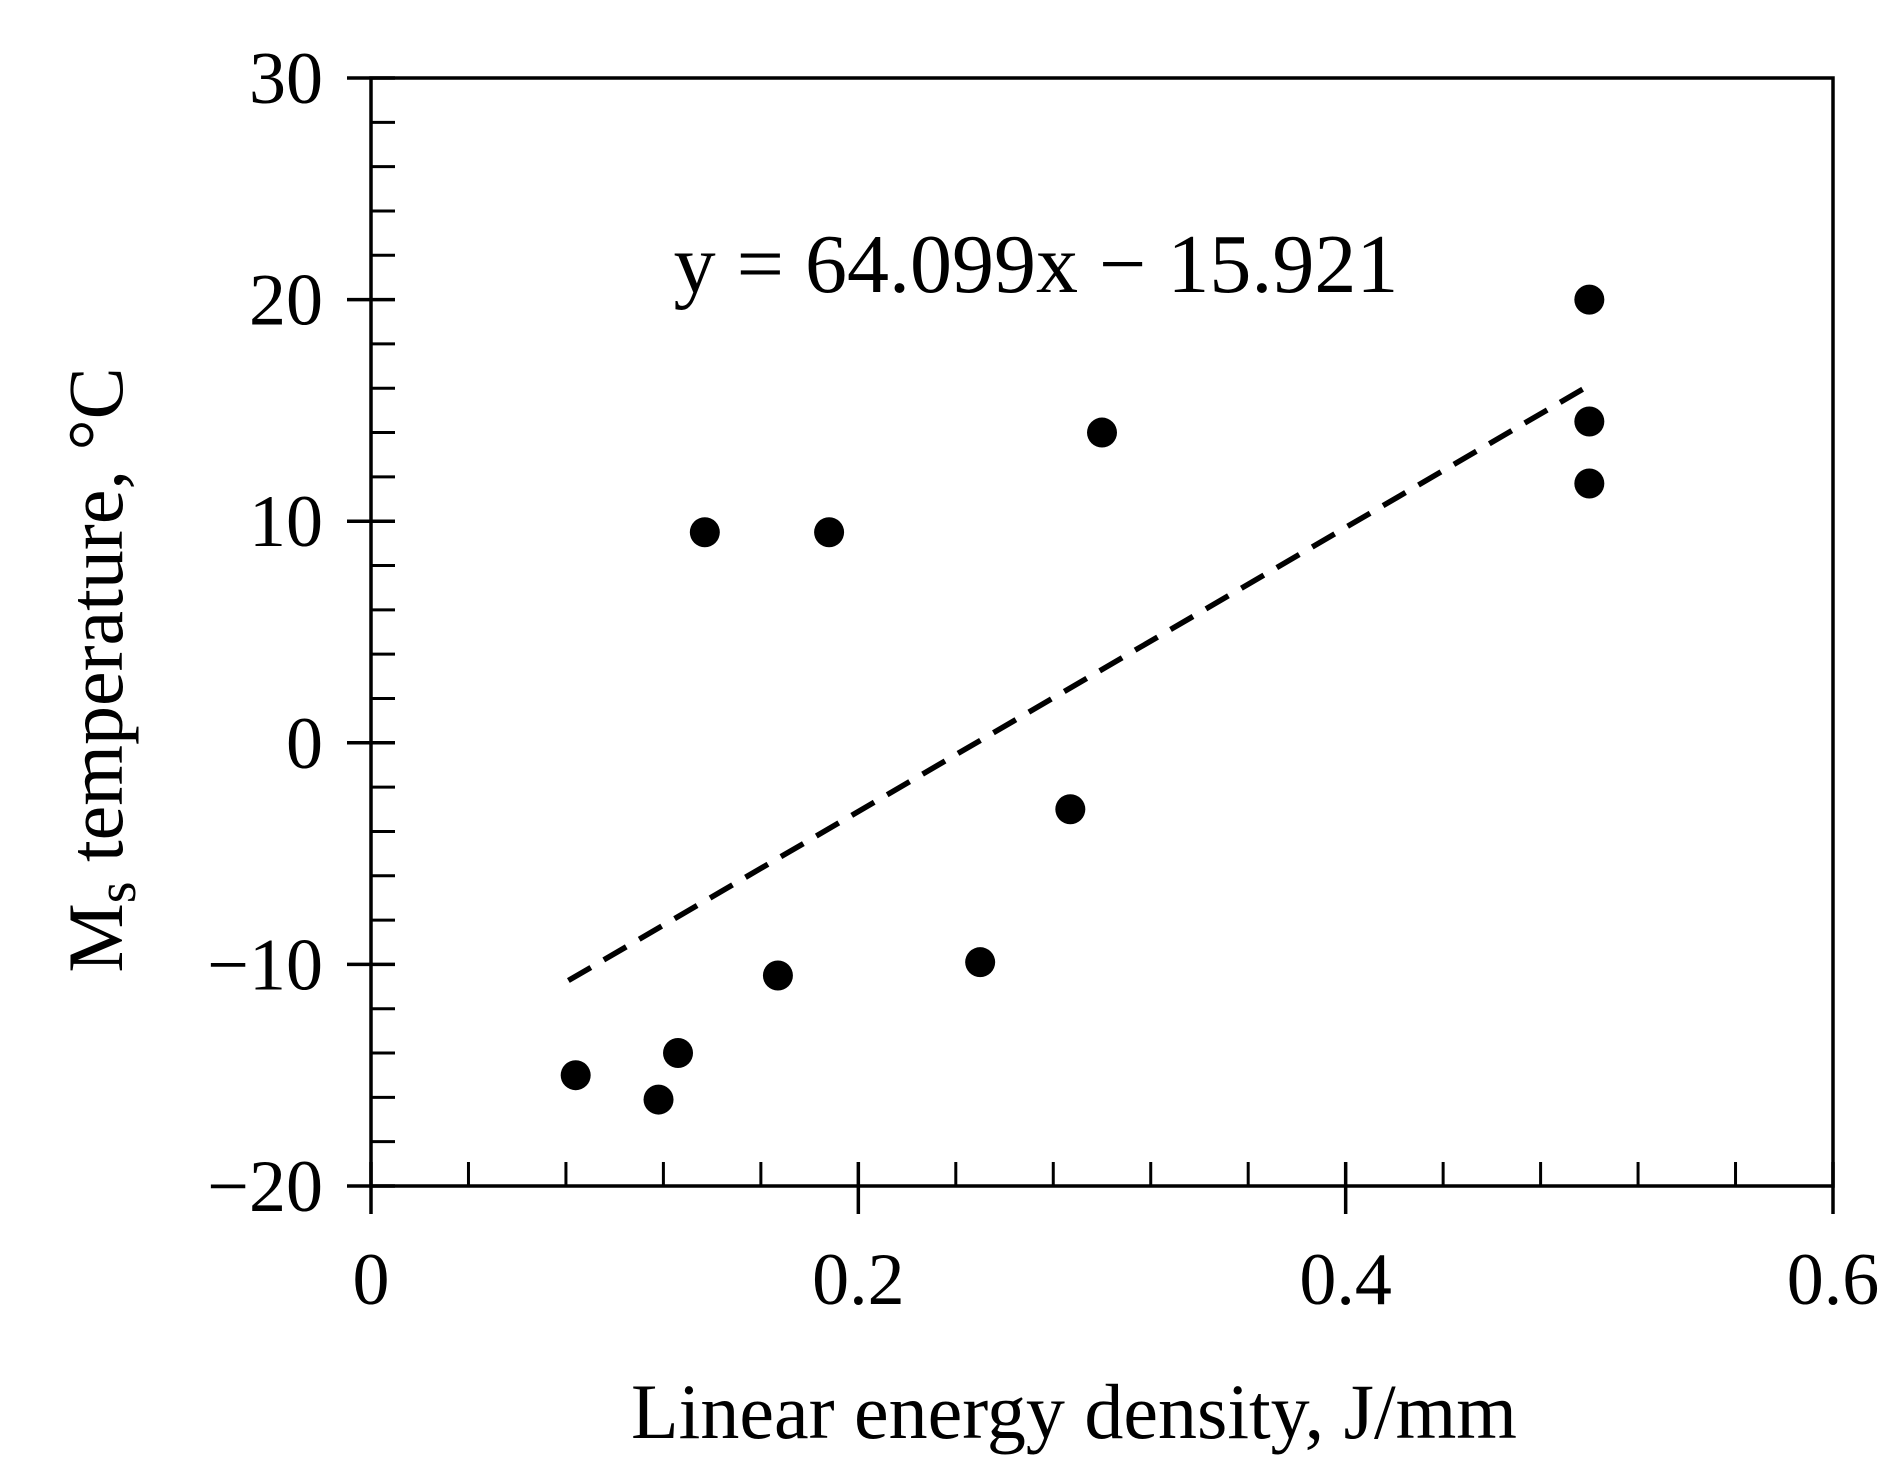 Image resolution: width=1901 pixels, height=1476 pixels. Describe the element at coordinates (1833, 1280) in the screenshot. I see `x-tick-label: 0.6` at that location.